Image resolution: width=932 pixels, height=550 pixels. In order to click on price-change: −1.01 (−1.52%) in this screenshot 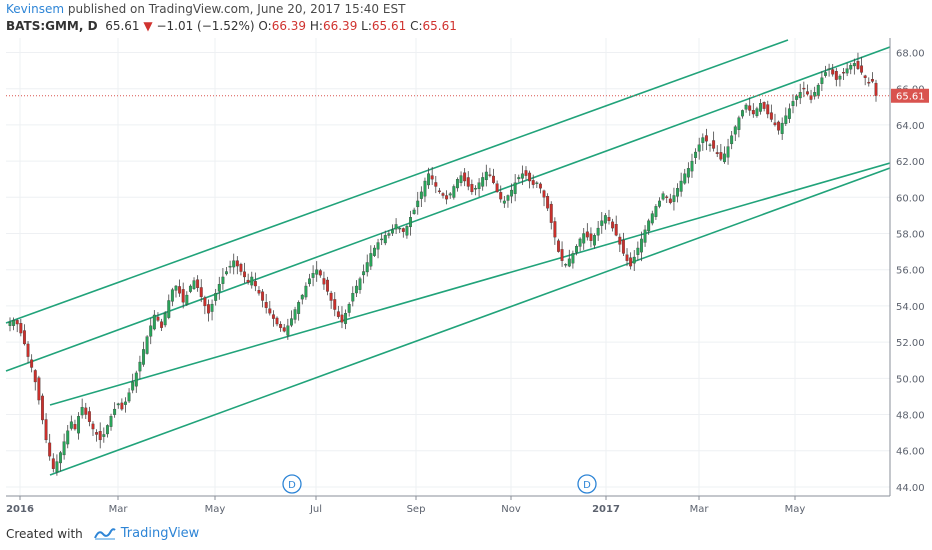, I will do `click(205, 26)`.